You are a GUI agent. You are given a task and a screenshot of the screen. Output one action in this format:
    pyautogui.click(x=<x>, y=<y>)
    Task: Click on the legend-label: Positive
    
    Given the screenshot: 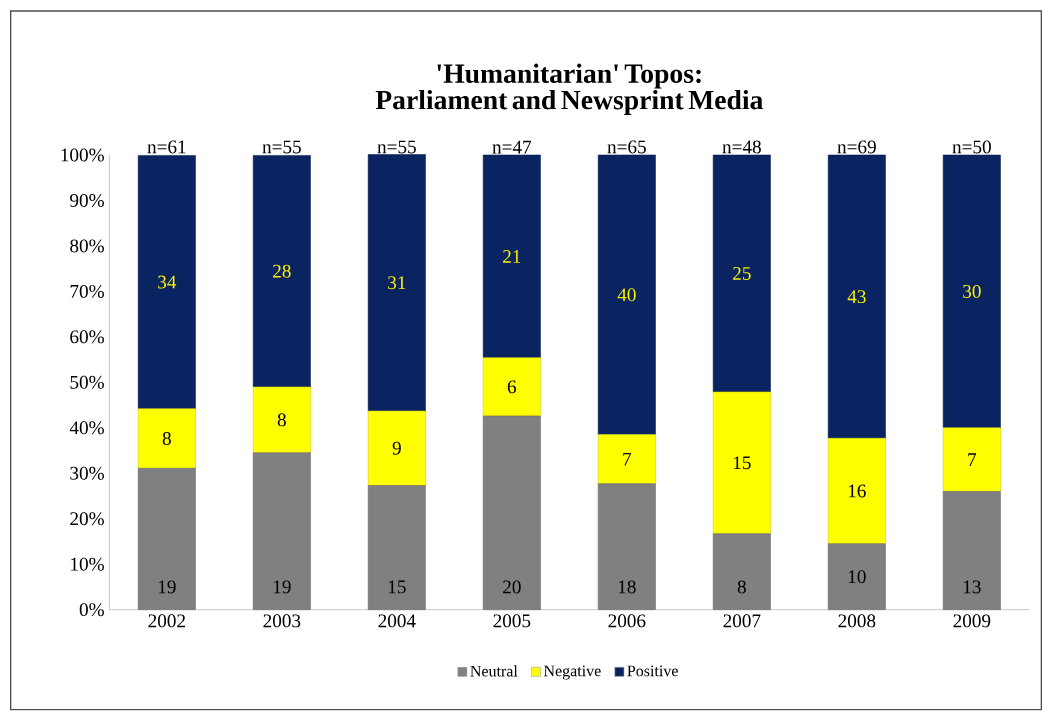 What is the action you would take?
    pyautogui.click(x=652, y=671)
    